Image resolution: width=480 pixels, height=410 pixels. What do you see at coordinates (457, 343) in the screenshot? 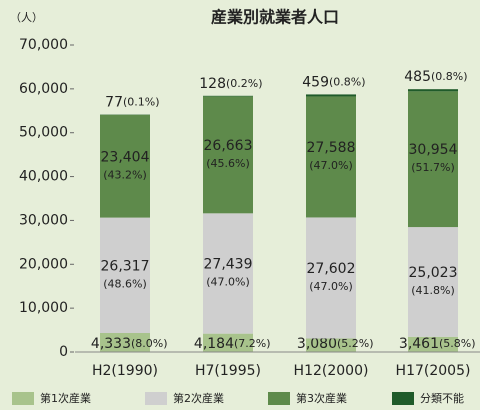
I see `share-label: (5.8%)` at bounding box center [457, 343].